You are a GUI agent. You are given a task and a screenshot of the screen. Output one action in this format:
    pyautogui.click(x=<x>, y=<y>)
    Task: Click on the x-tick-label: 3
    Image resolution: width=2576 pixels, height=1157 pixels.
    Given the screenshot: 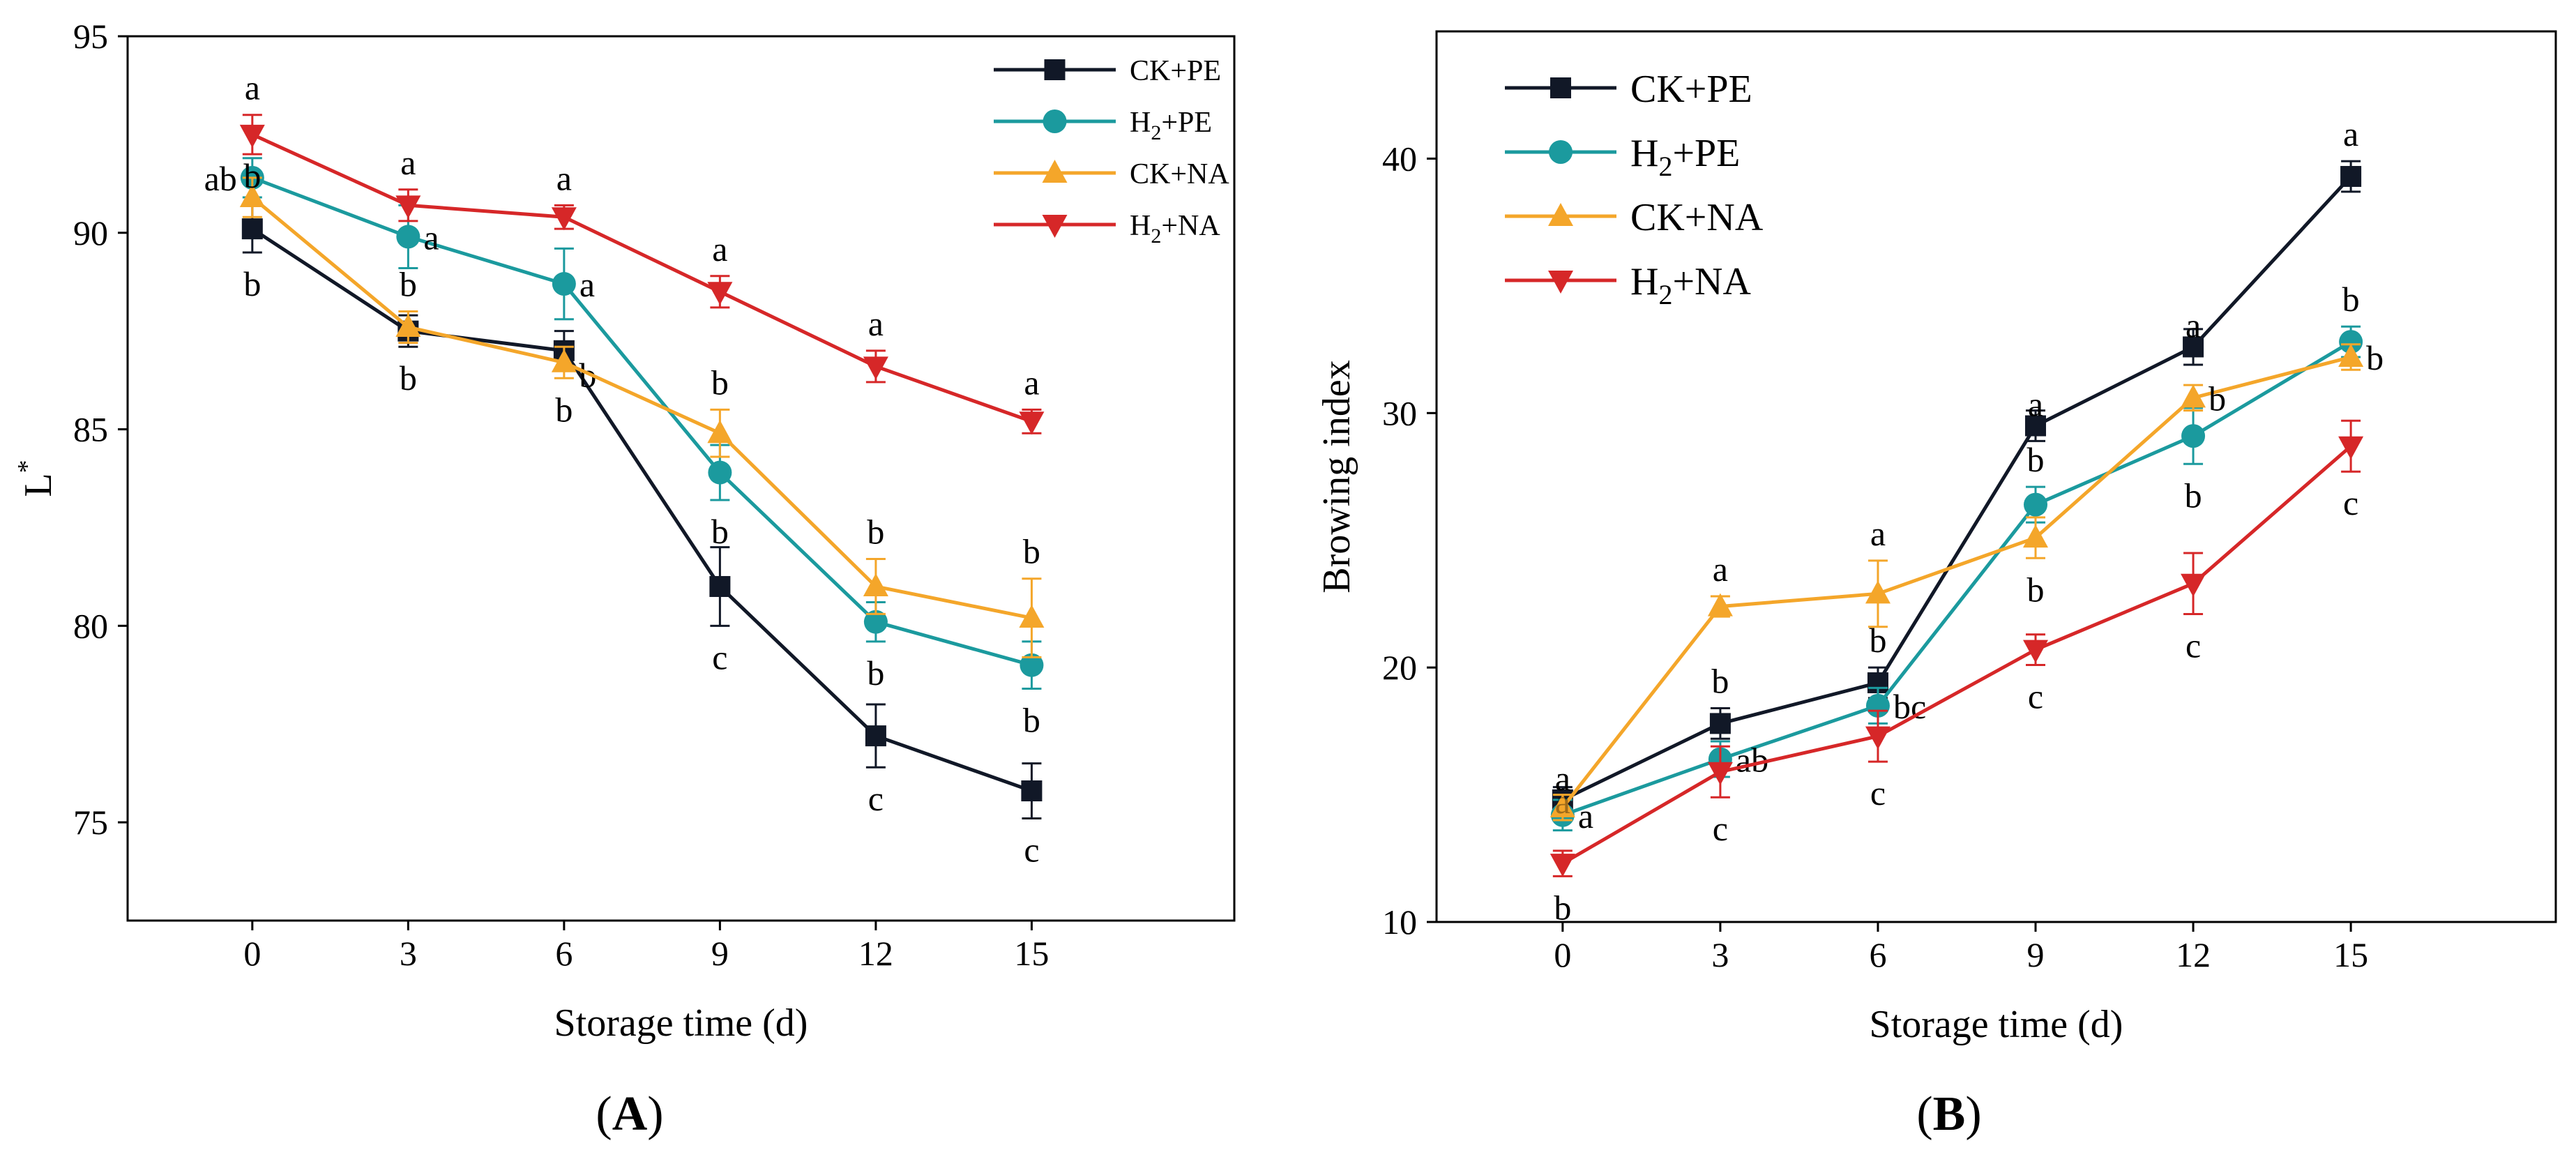 What is the action you would take?
    pyautogui.click(x=1720, y=954)
    